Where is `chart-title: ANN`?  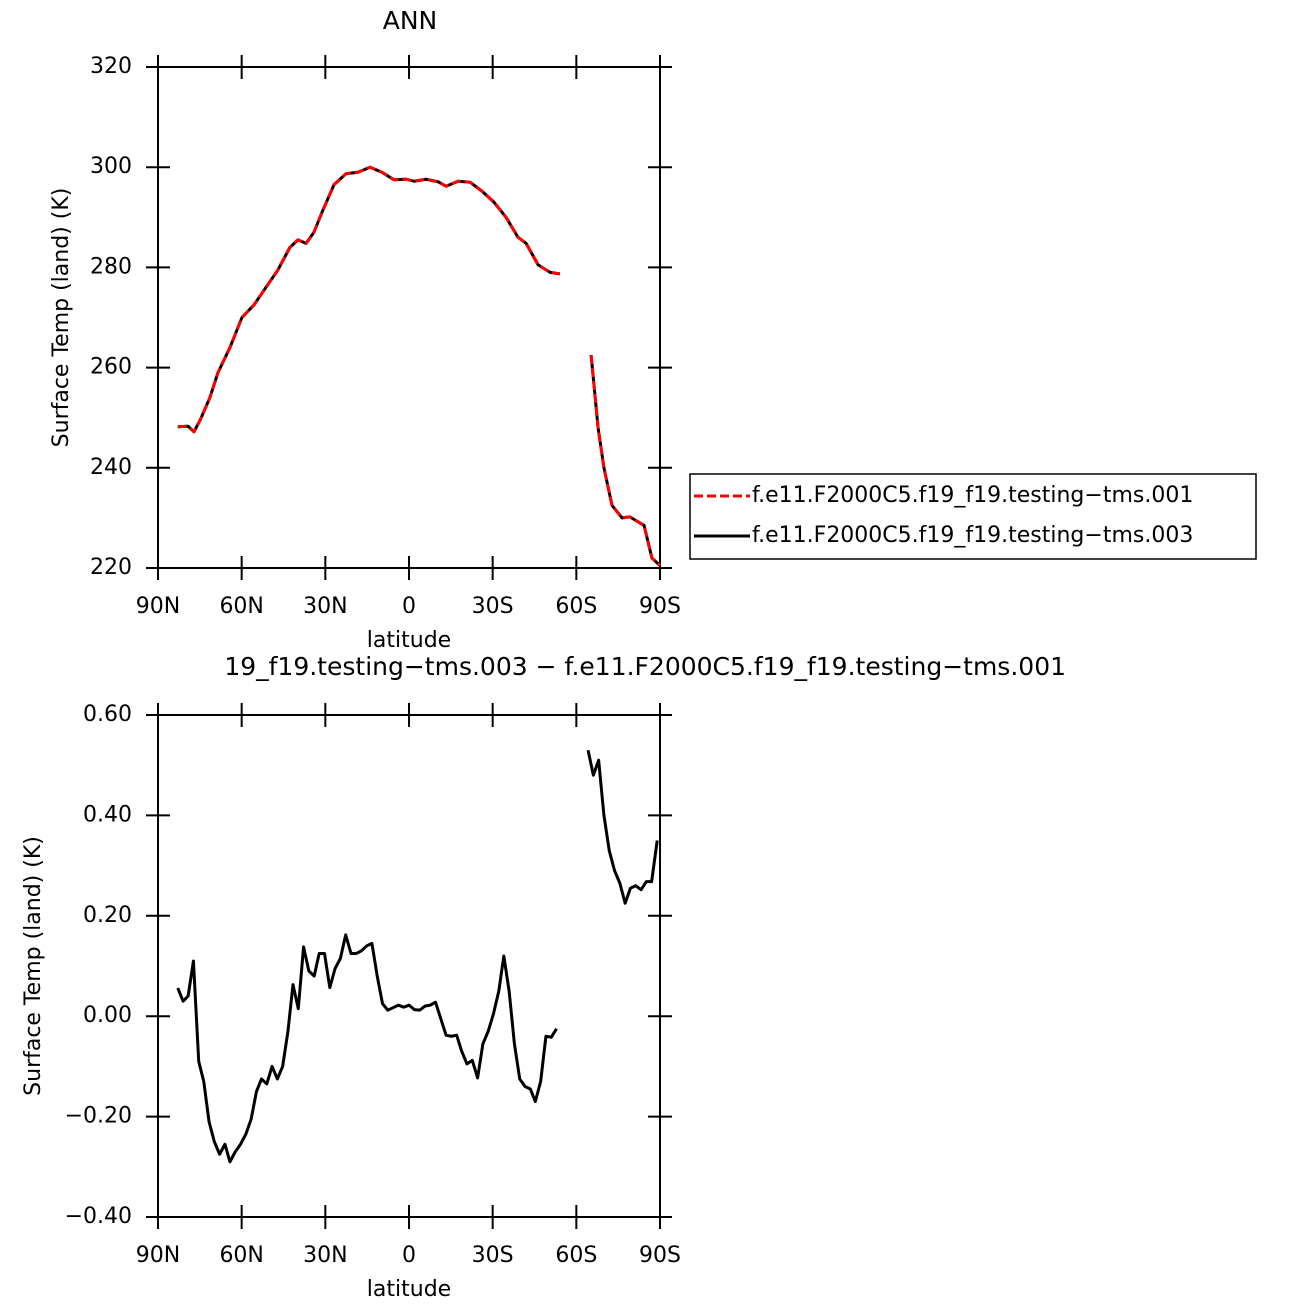 chart-title: ANN is located at coordinates (410, 20).